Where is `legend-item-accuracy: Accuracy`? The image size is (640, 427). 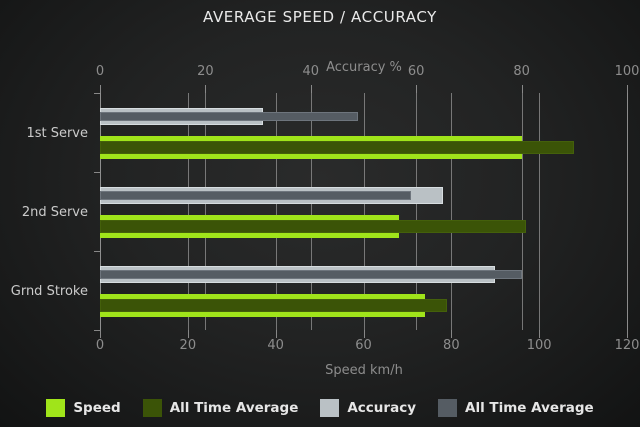
legend-item-accuracy: Accuracy is located at coordinates (368, 408).